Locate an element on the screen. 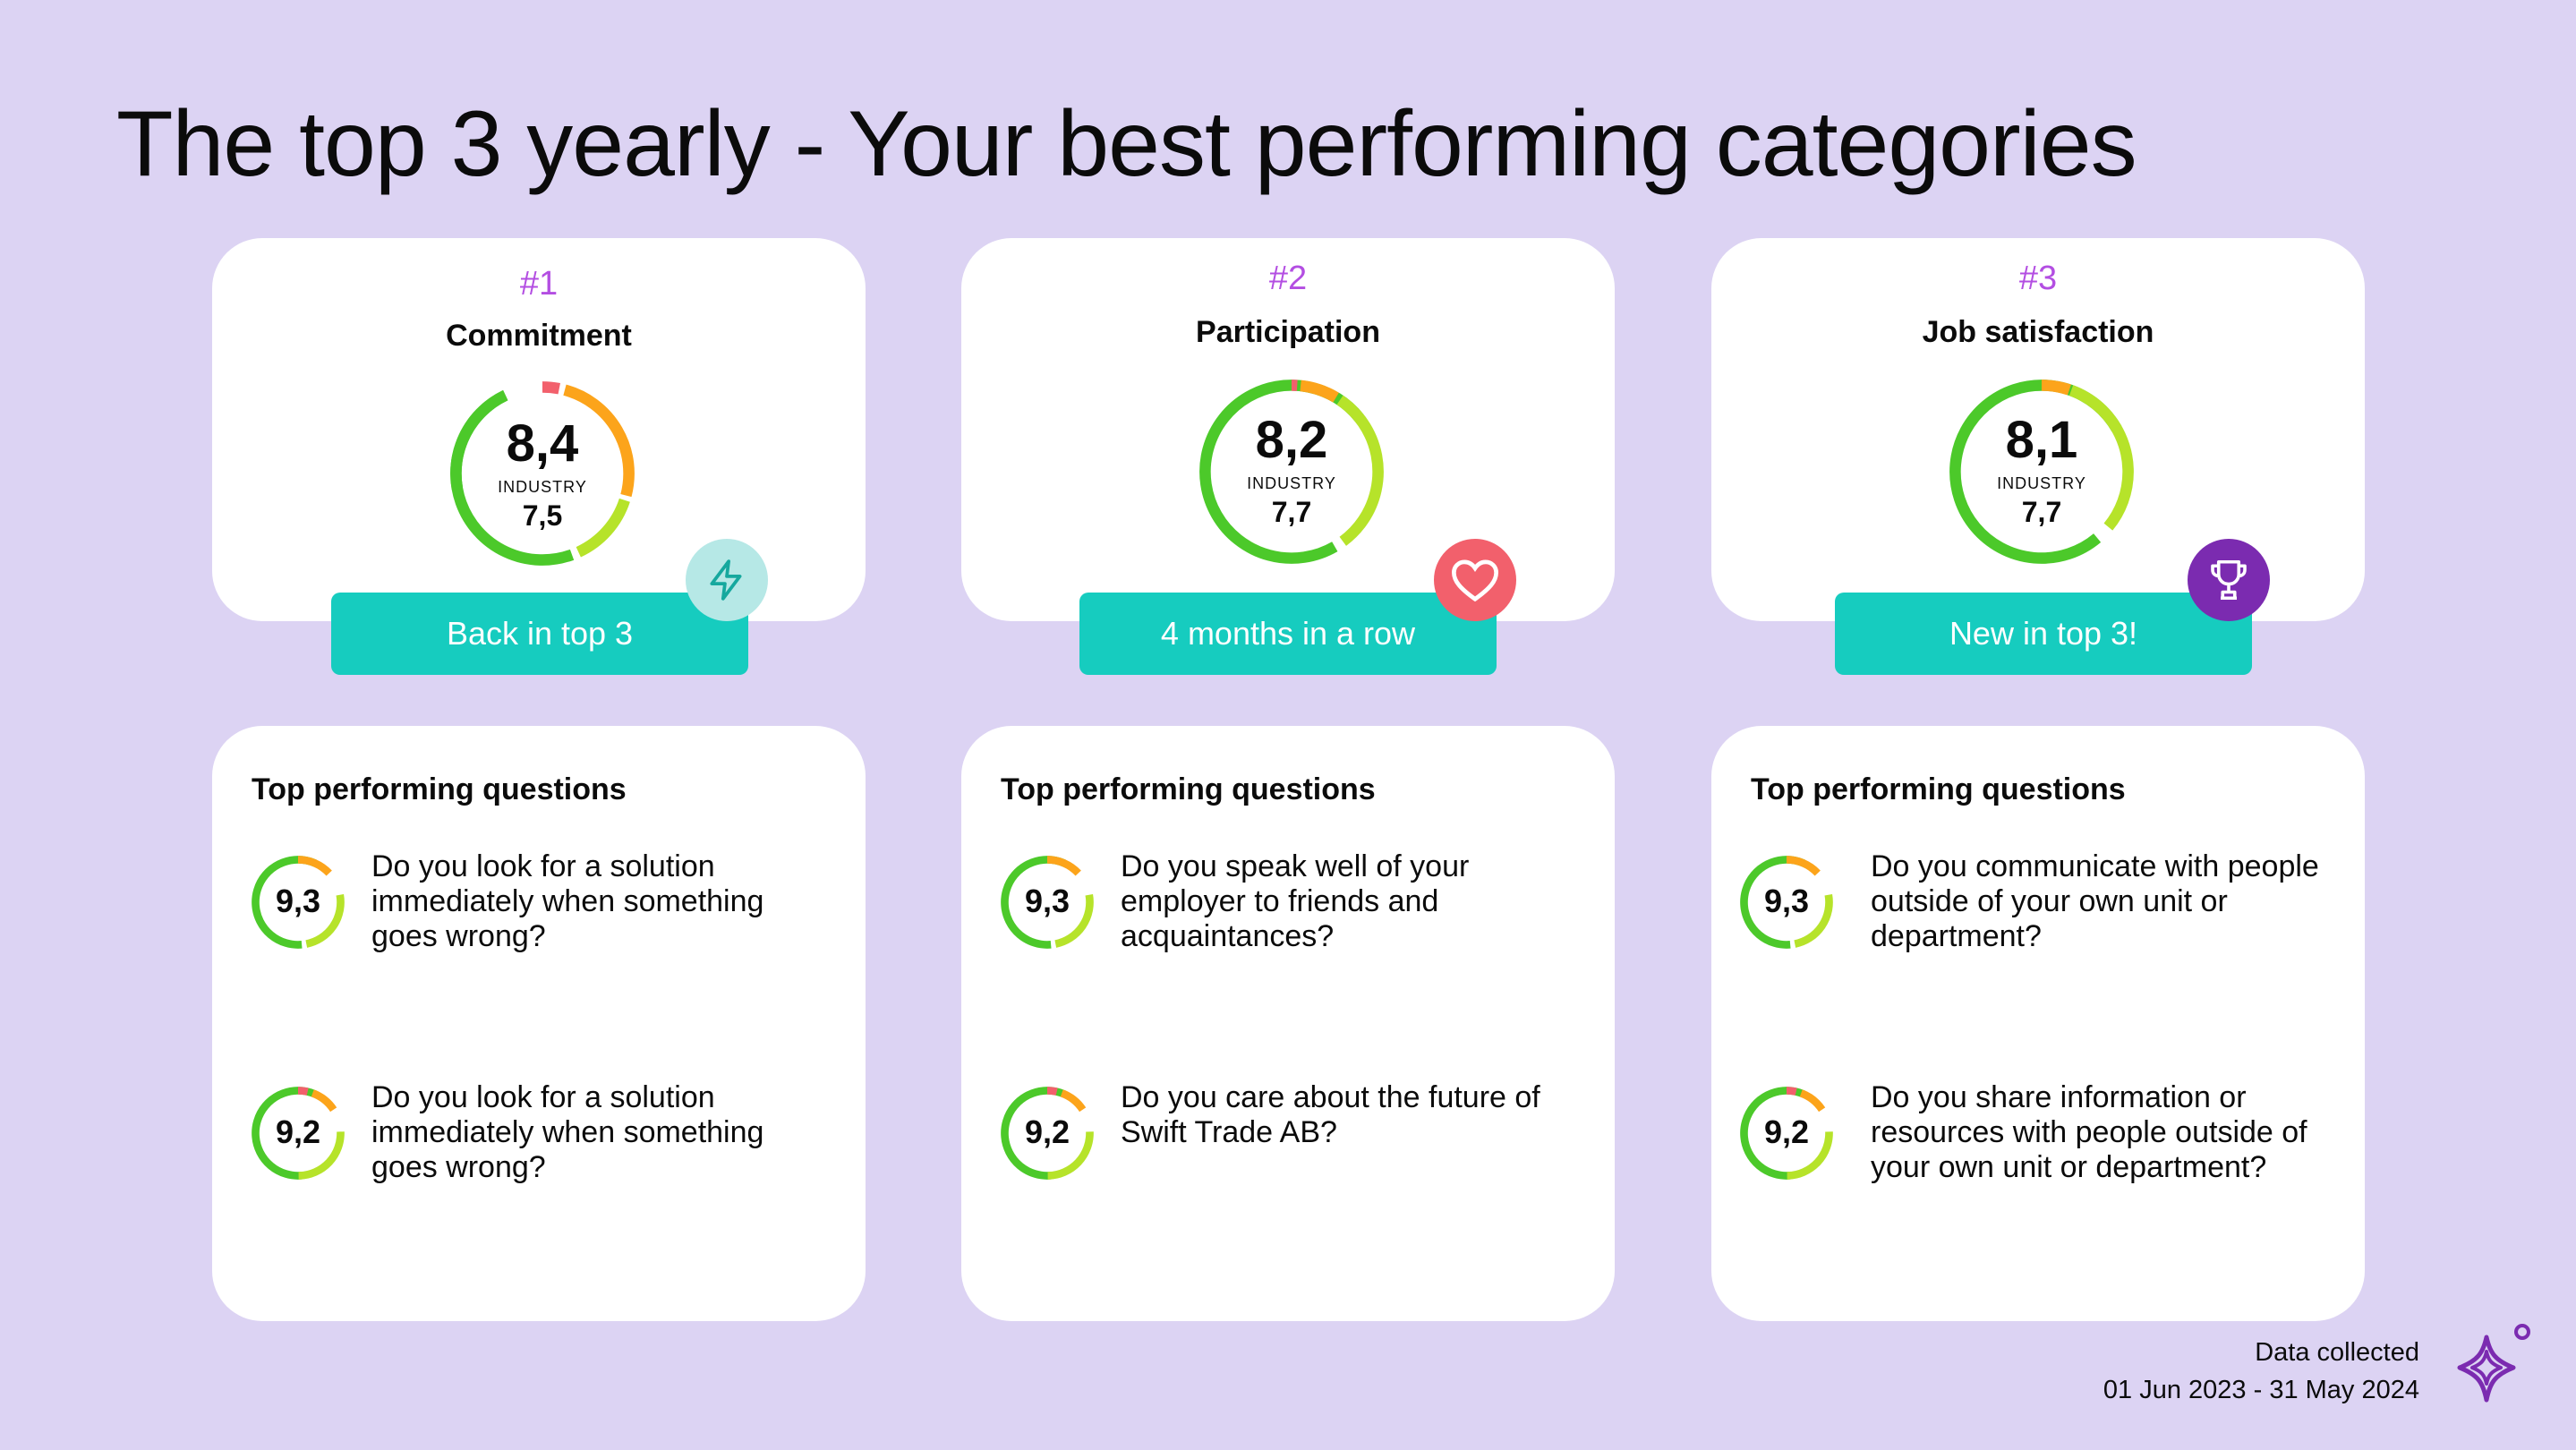 Image resolution: width=2576 pixels, height=1450 pixels. lightning-icon is located at coordinates (727, 580).